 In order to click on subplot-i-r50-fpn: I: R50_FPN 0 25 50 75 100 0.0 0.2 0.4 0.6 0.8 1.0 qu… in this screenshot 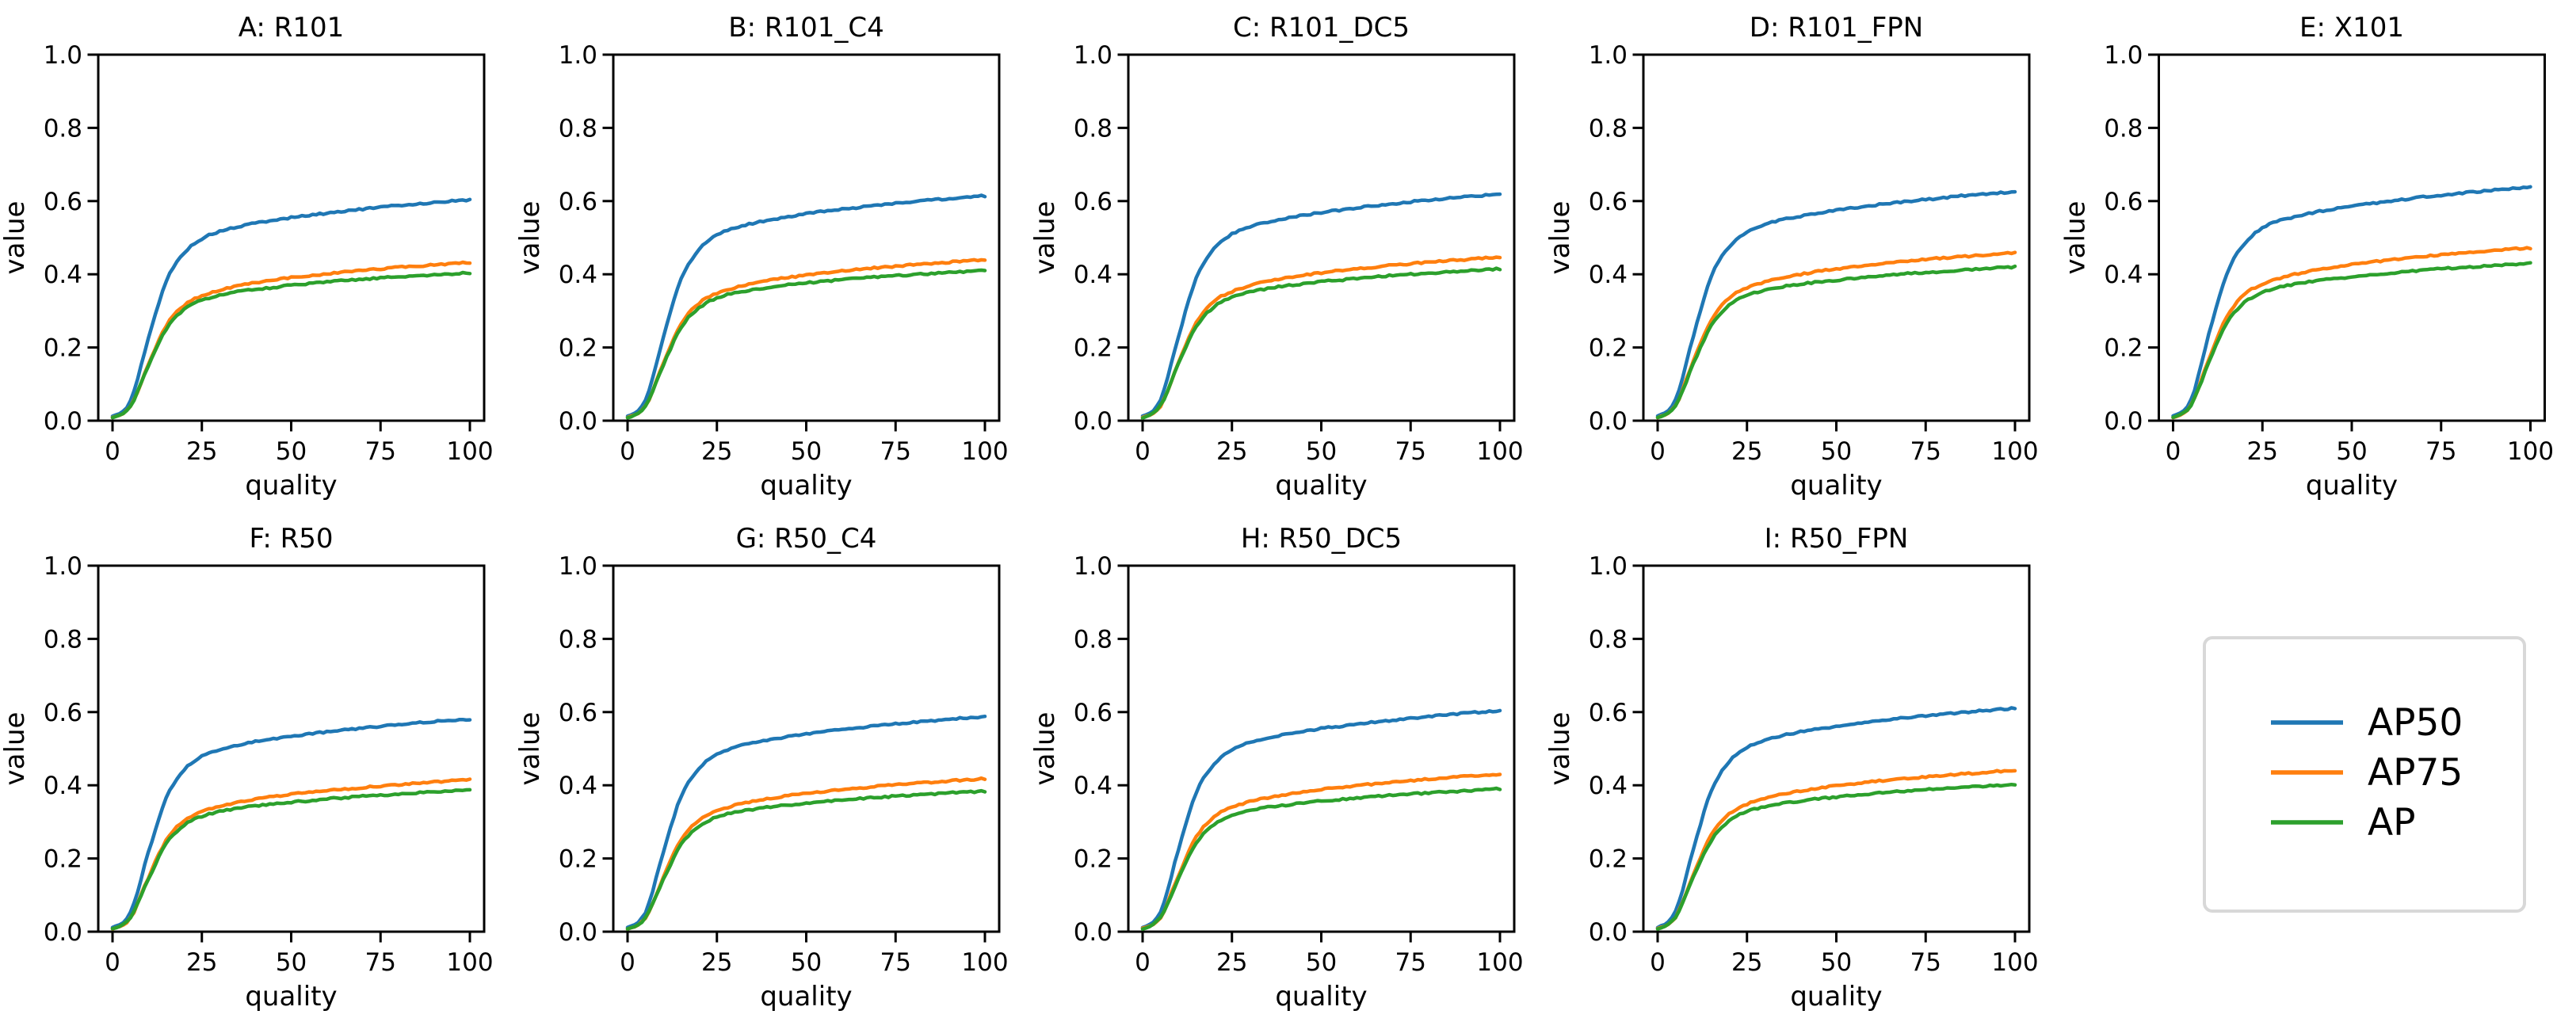, I will do `click(1802, 767)`.